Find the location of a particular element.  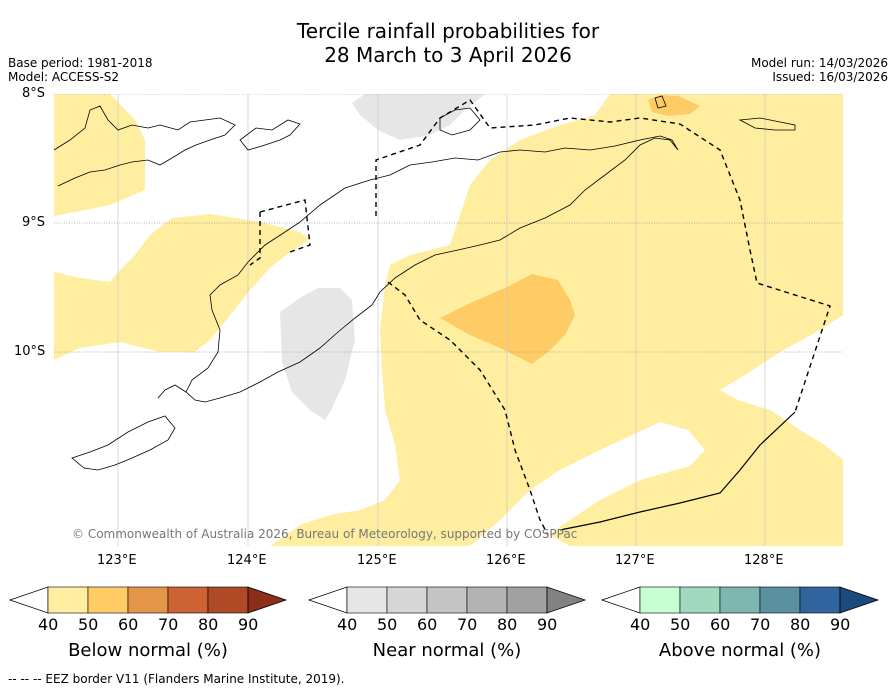

lon-label-123e: 123°E is located at coordinates (117, 560).